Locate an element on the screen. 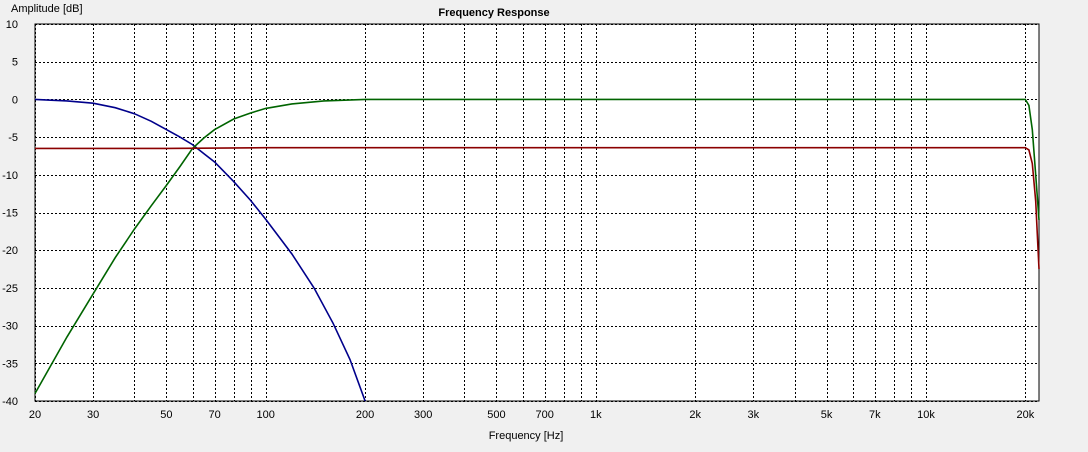  y-tick-label: -10 is located at coordinates (10, 176).